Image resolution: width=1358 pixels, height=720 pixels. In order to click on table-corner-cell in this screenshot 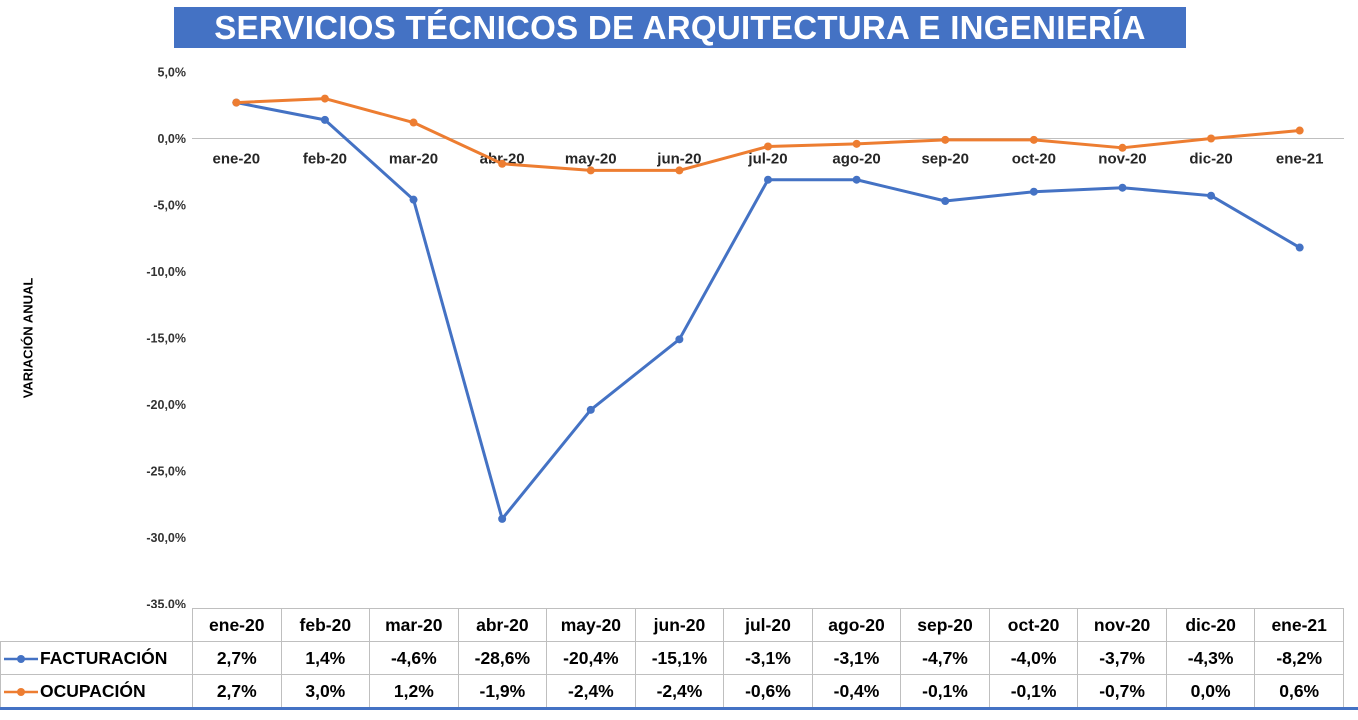, I will do `click(97, 625)`.